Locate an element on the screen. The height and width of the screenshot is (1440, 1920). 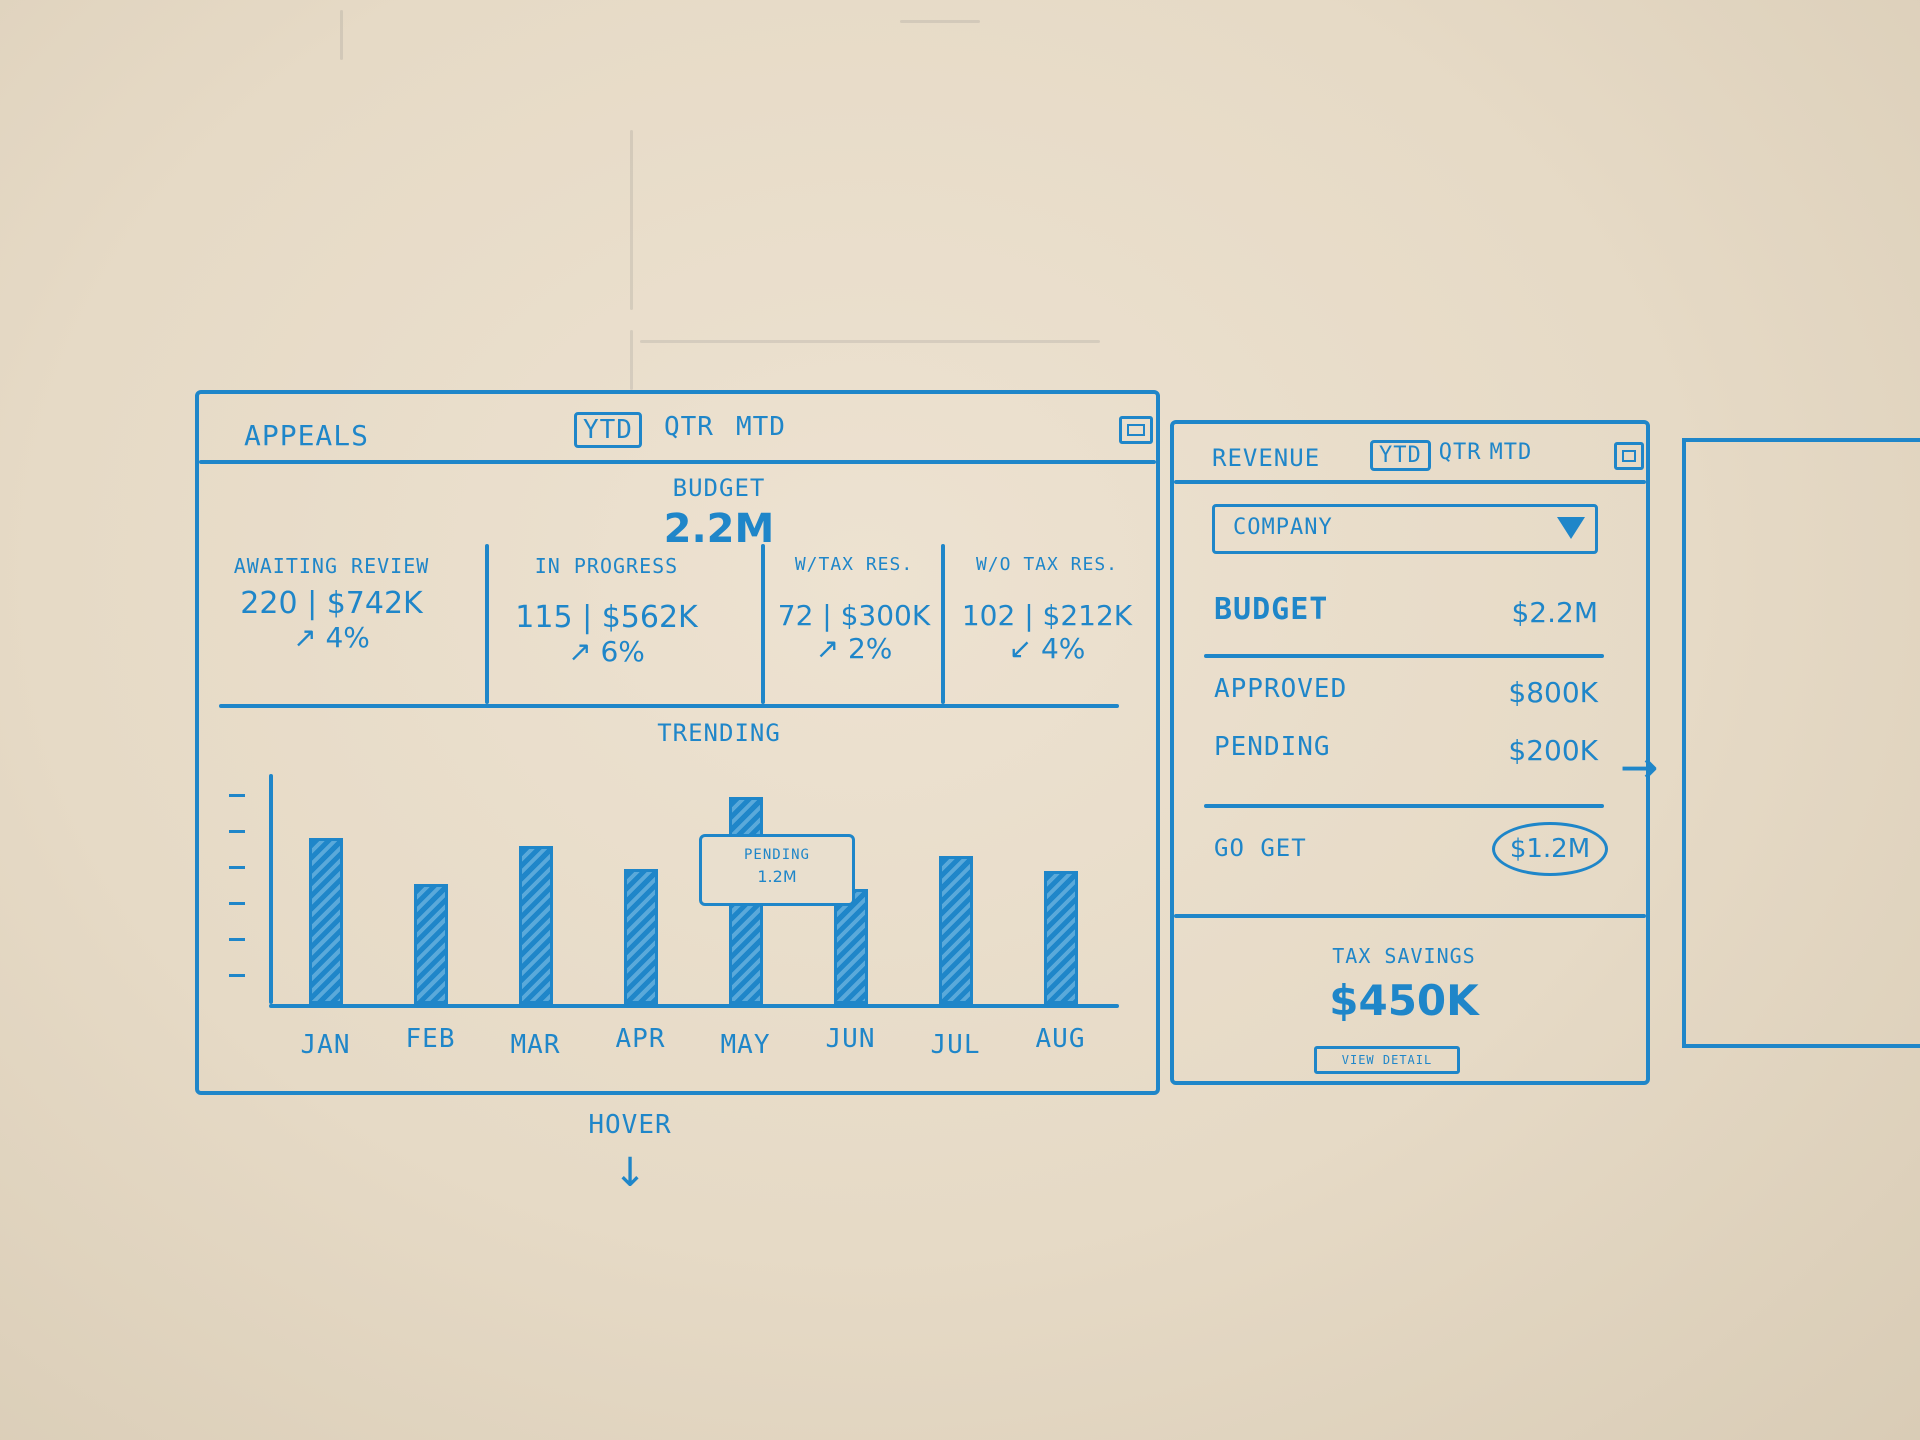
x-axis-labels: JAN FEB MAR APR MAY JUN JUL AUG is located at coordinates (693, 1044).